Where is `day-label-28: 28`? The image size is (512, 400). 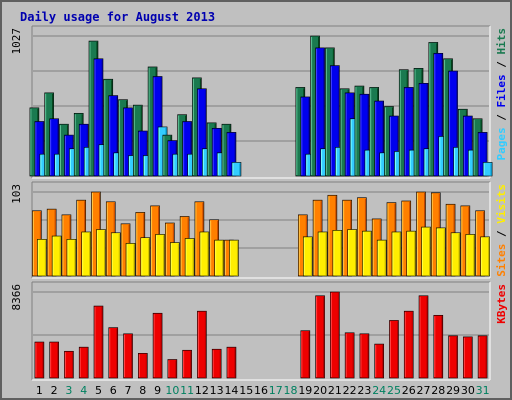
day-label-28: 28 is located at coordinates (438, 390).